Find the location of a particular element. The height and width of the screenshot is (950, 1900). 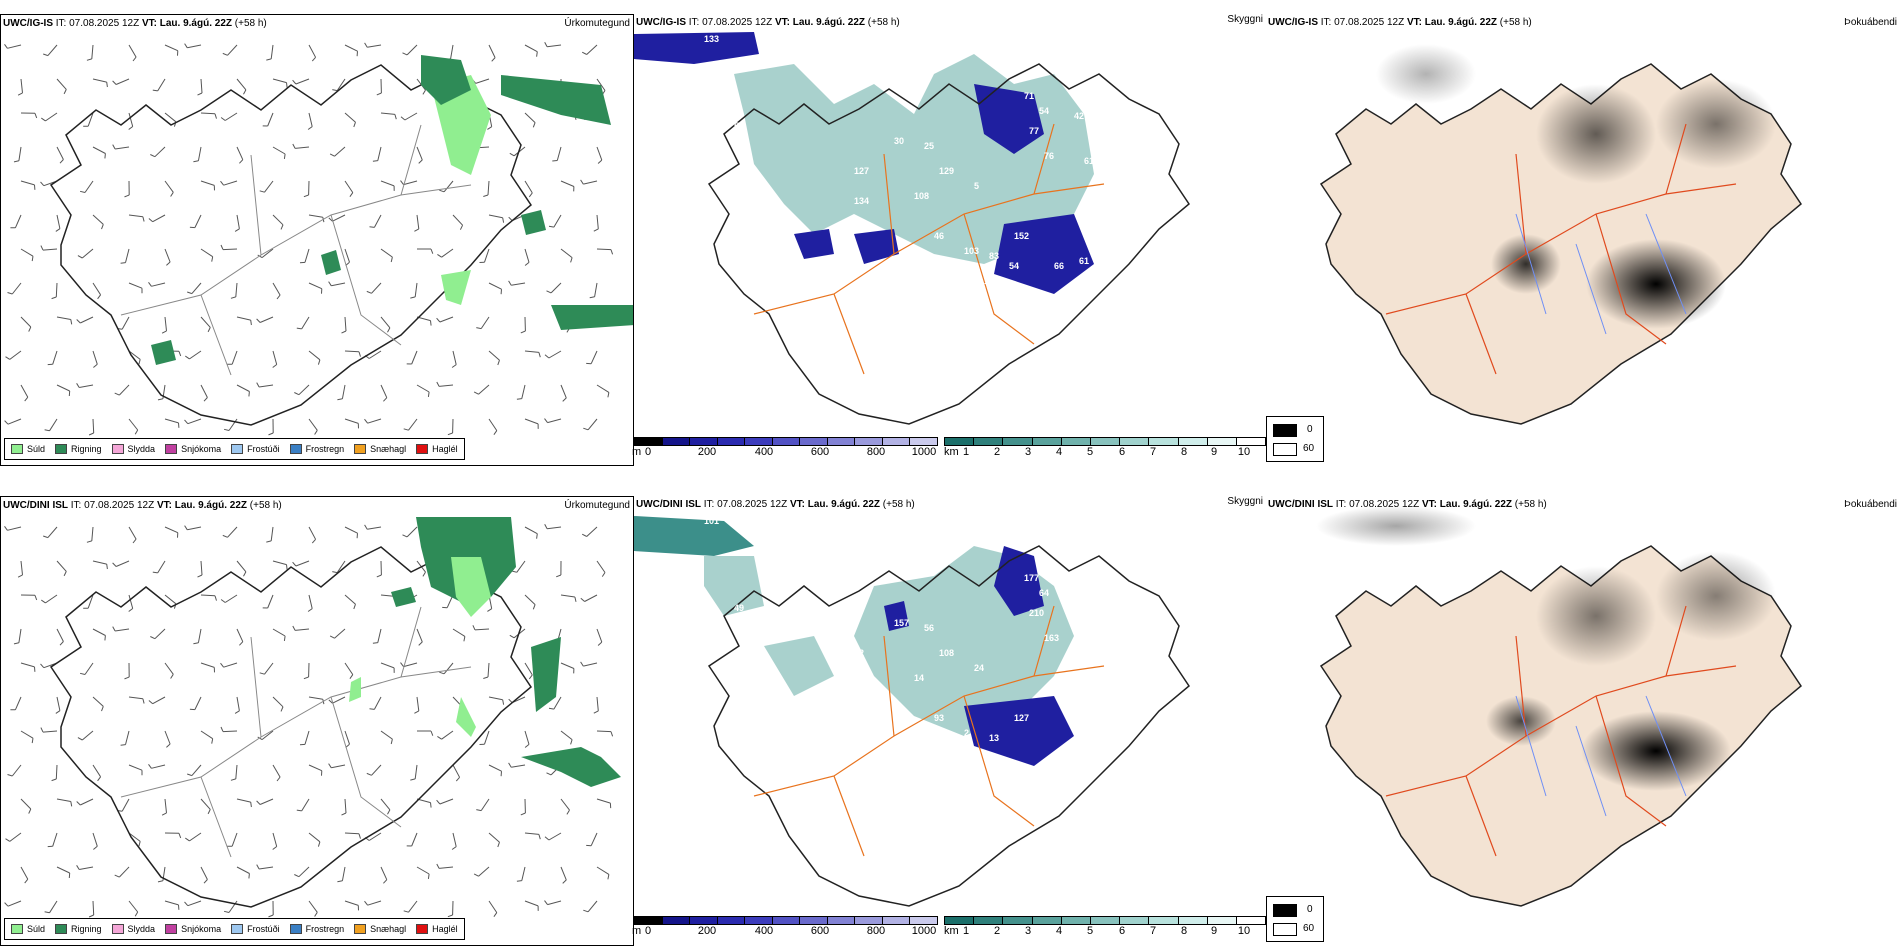

visibility-value-label: 134 is located at coordinates (861, 201).